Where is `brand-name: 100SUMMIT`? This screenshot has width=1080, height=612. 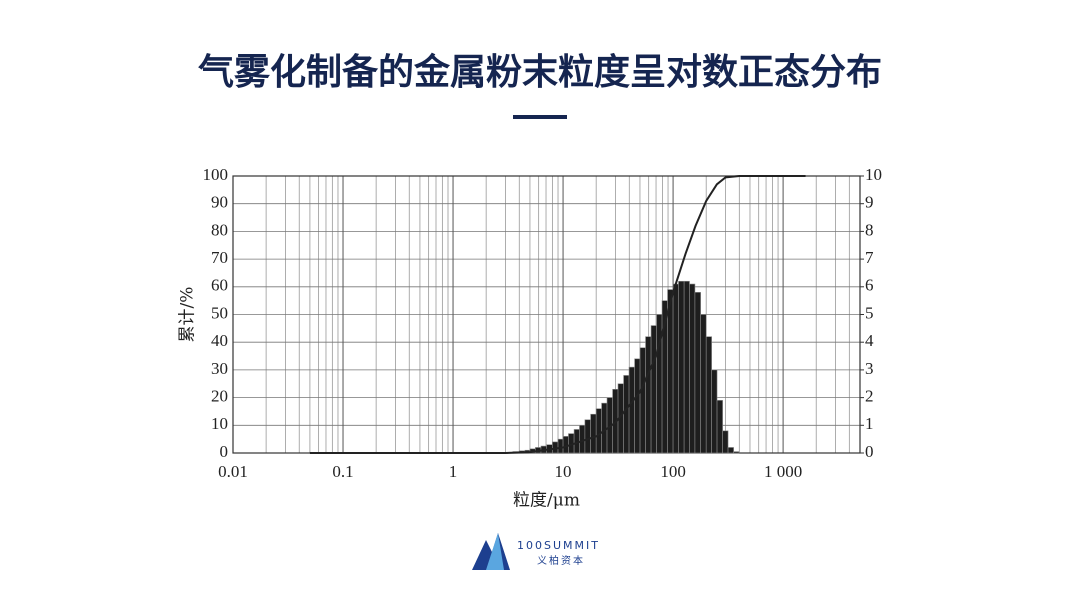
brand-name: 100SUMMIT is located at coordinates (558, 545).